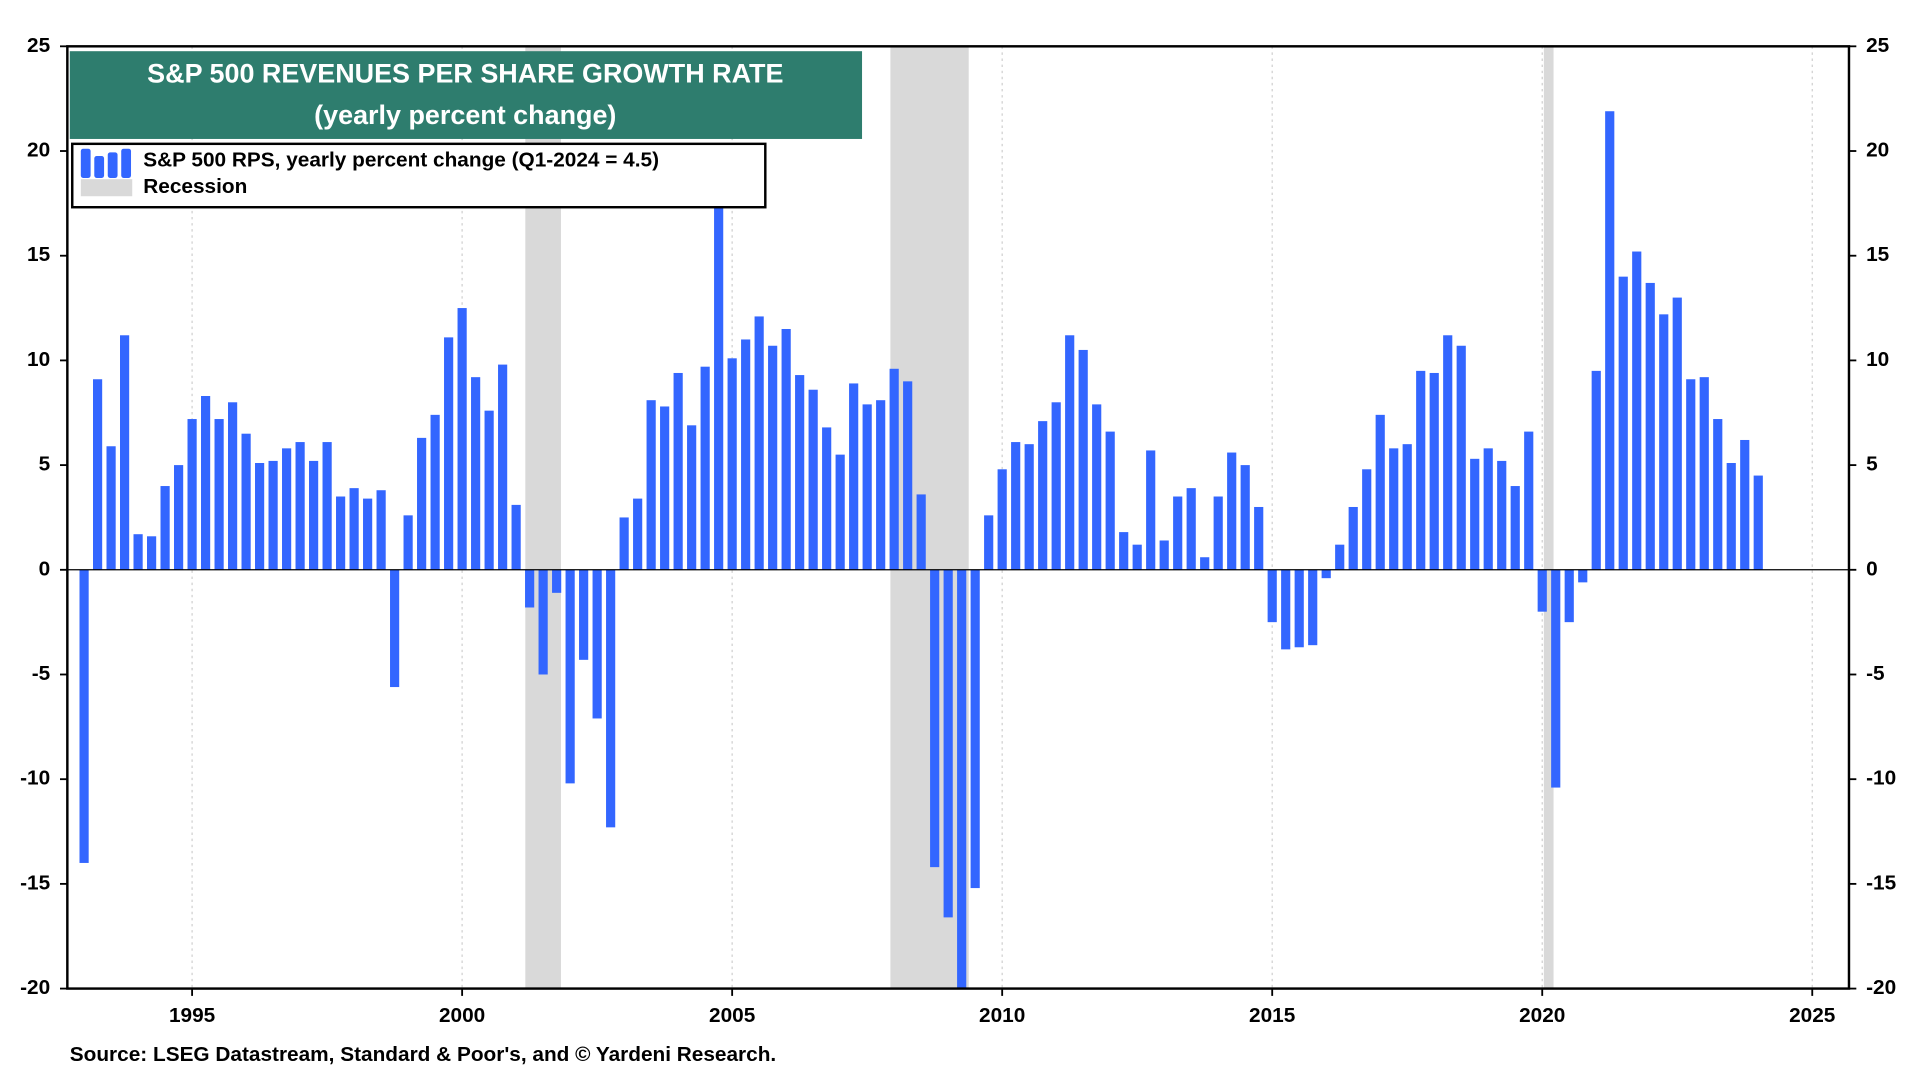  What do you see at coordinates (45, 568) in the screenshot?
I see `y-tick-label: 0` at bounding box center [45, 568].